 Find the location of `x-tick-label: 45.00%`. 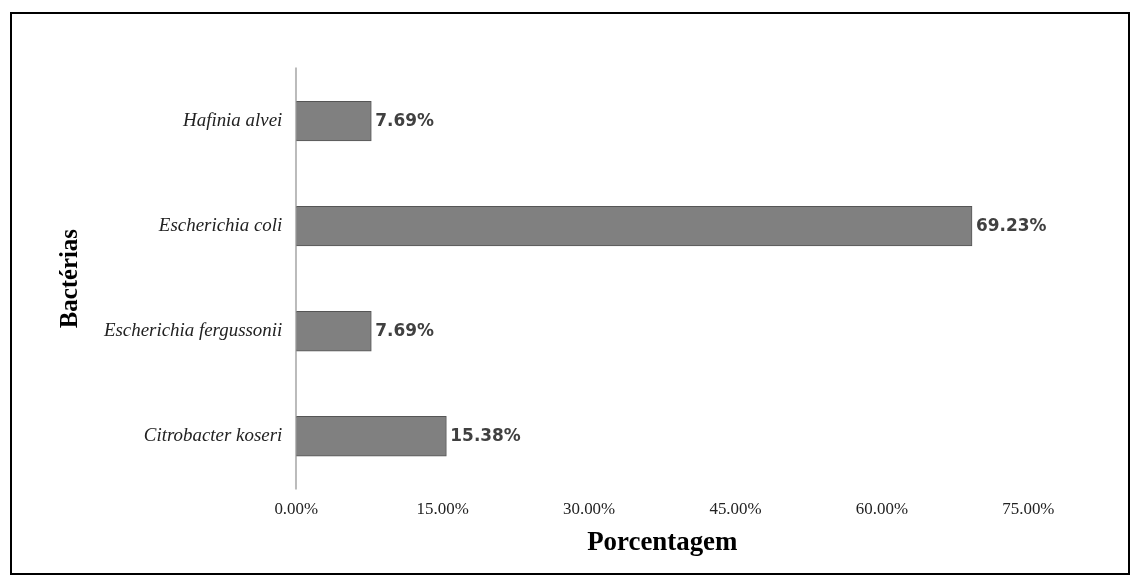

x-tick-label: 45.00% is located at coordinates (735, 509).